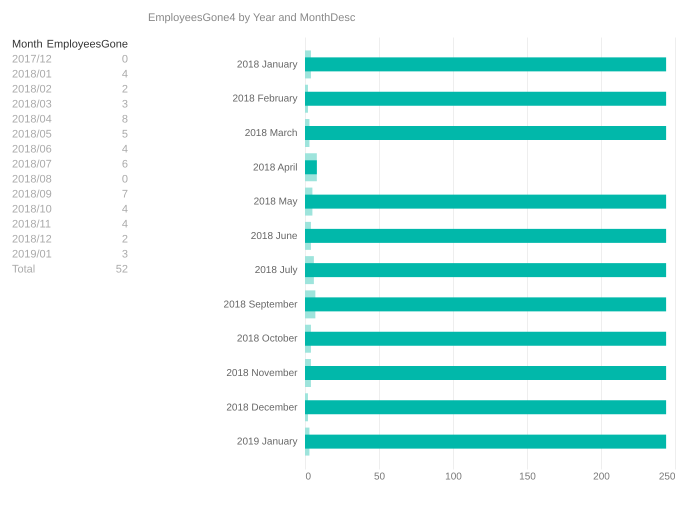  Describe the element at coordinates (276, 202) in the screenshot. I see `y-tick-label: 2018 May` at that location.